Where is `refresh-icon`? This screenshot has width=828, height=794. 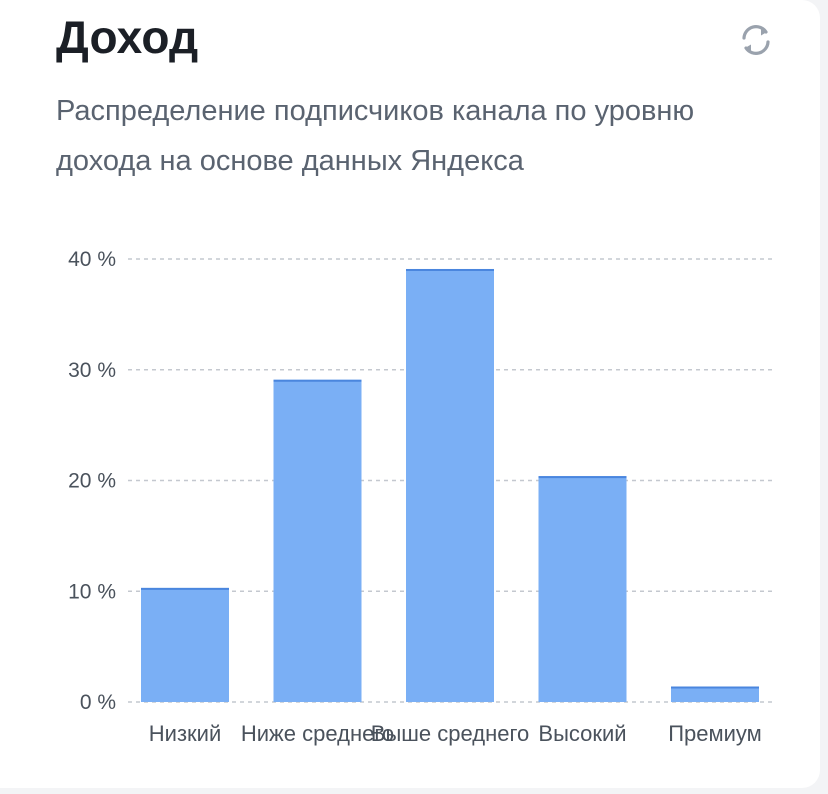 refresh-icon is located at coordinates (756, 40).